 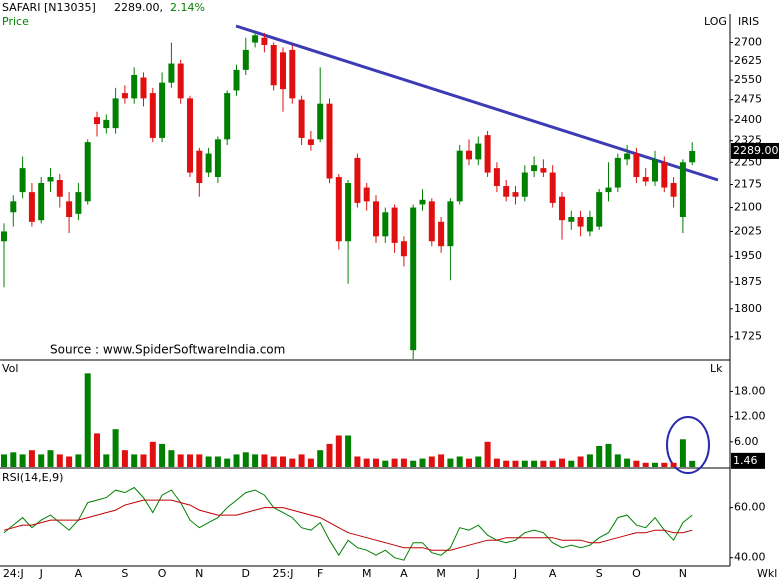 What do you see at coordinates (636, 573) in the screenshot?
I see `x-tick-label: O` at bounding box center [636, 573].